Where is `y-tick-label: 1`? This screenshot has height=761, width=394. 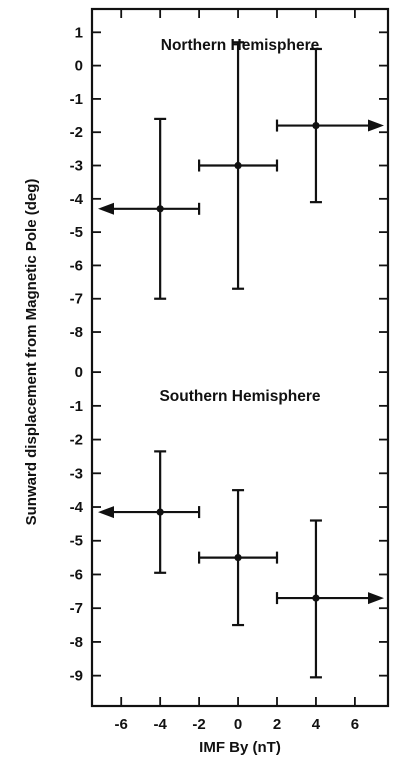
y-tick-label: 1 is located at coordinates (79, 32).